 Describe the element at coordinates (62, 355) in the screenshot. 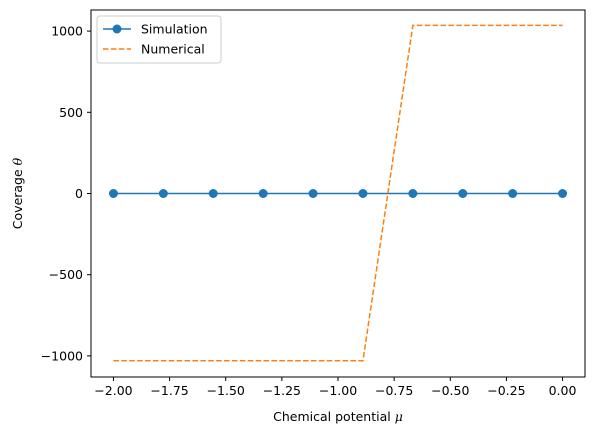

I see `y-tick-label: −1000` at that location.